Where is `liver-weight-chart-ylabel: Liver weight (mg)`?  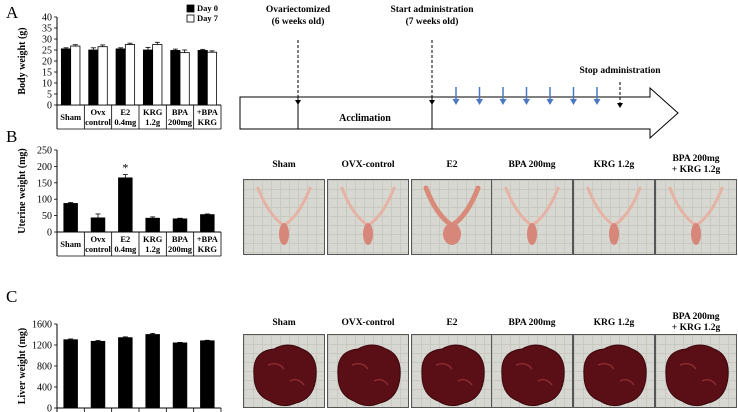
liver-weight-chart-ylabel: Liver weight (mg) is located at coordinates (22, 366).